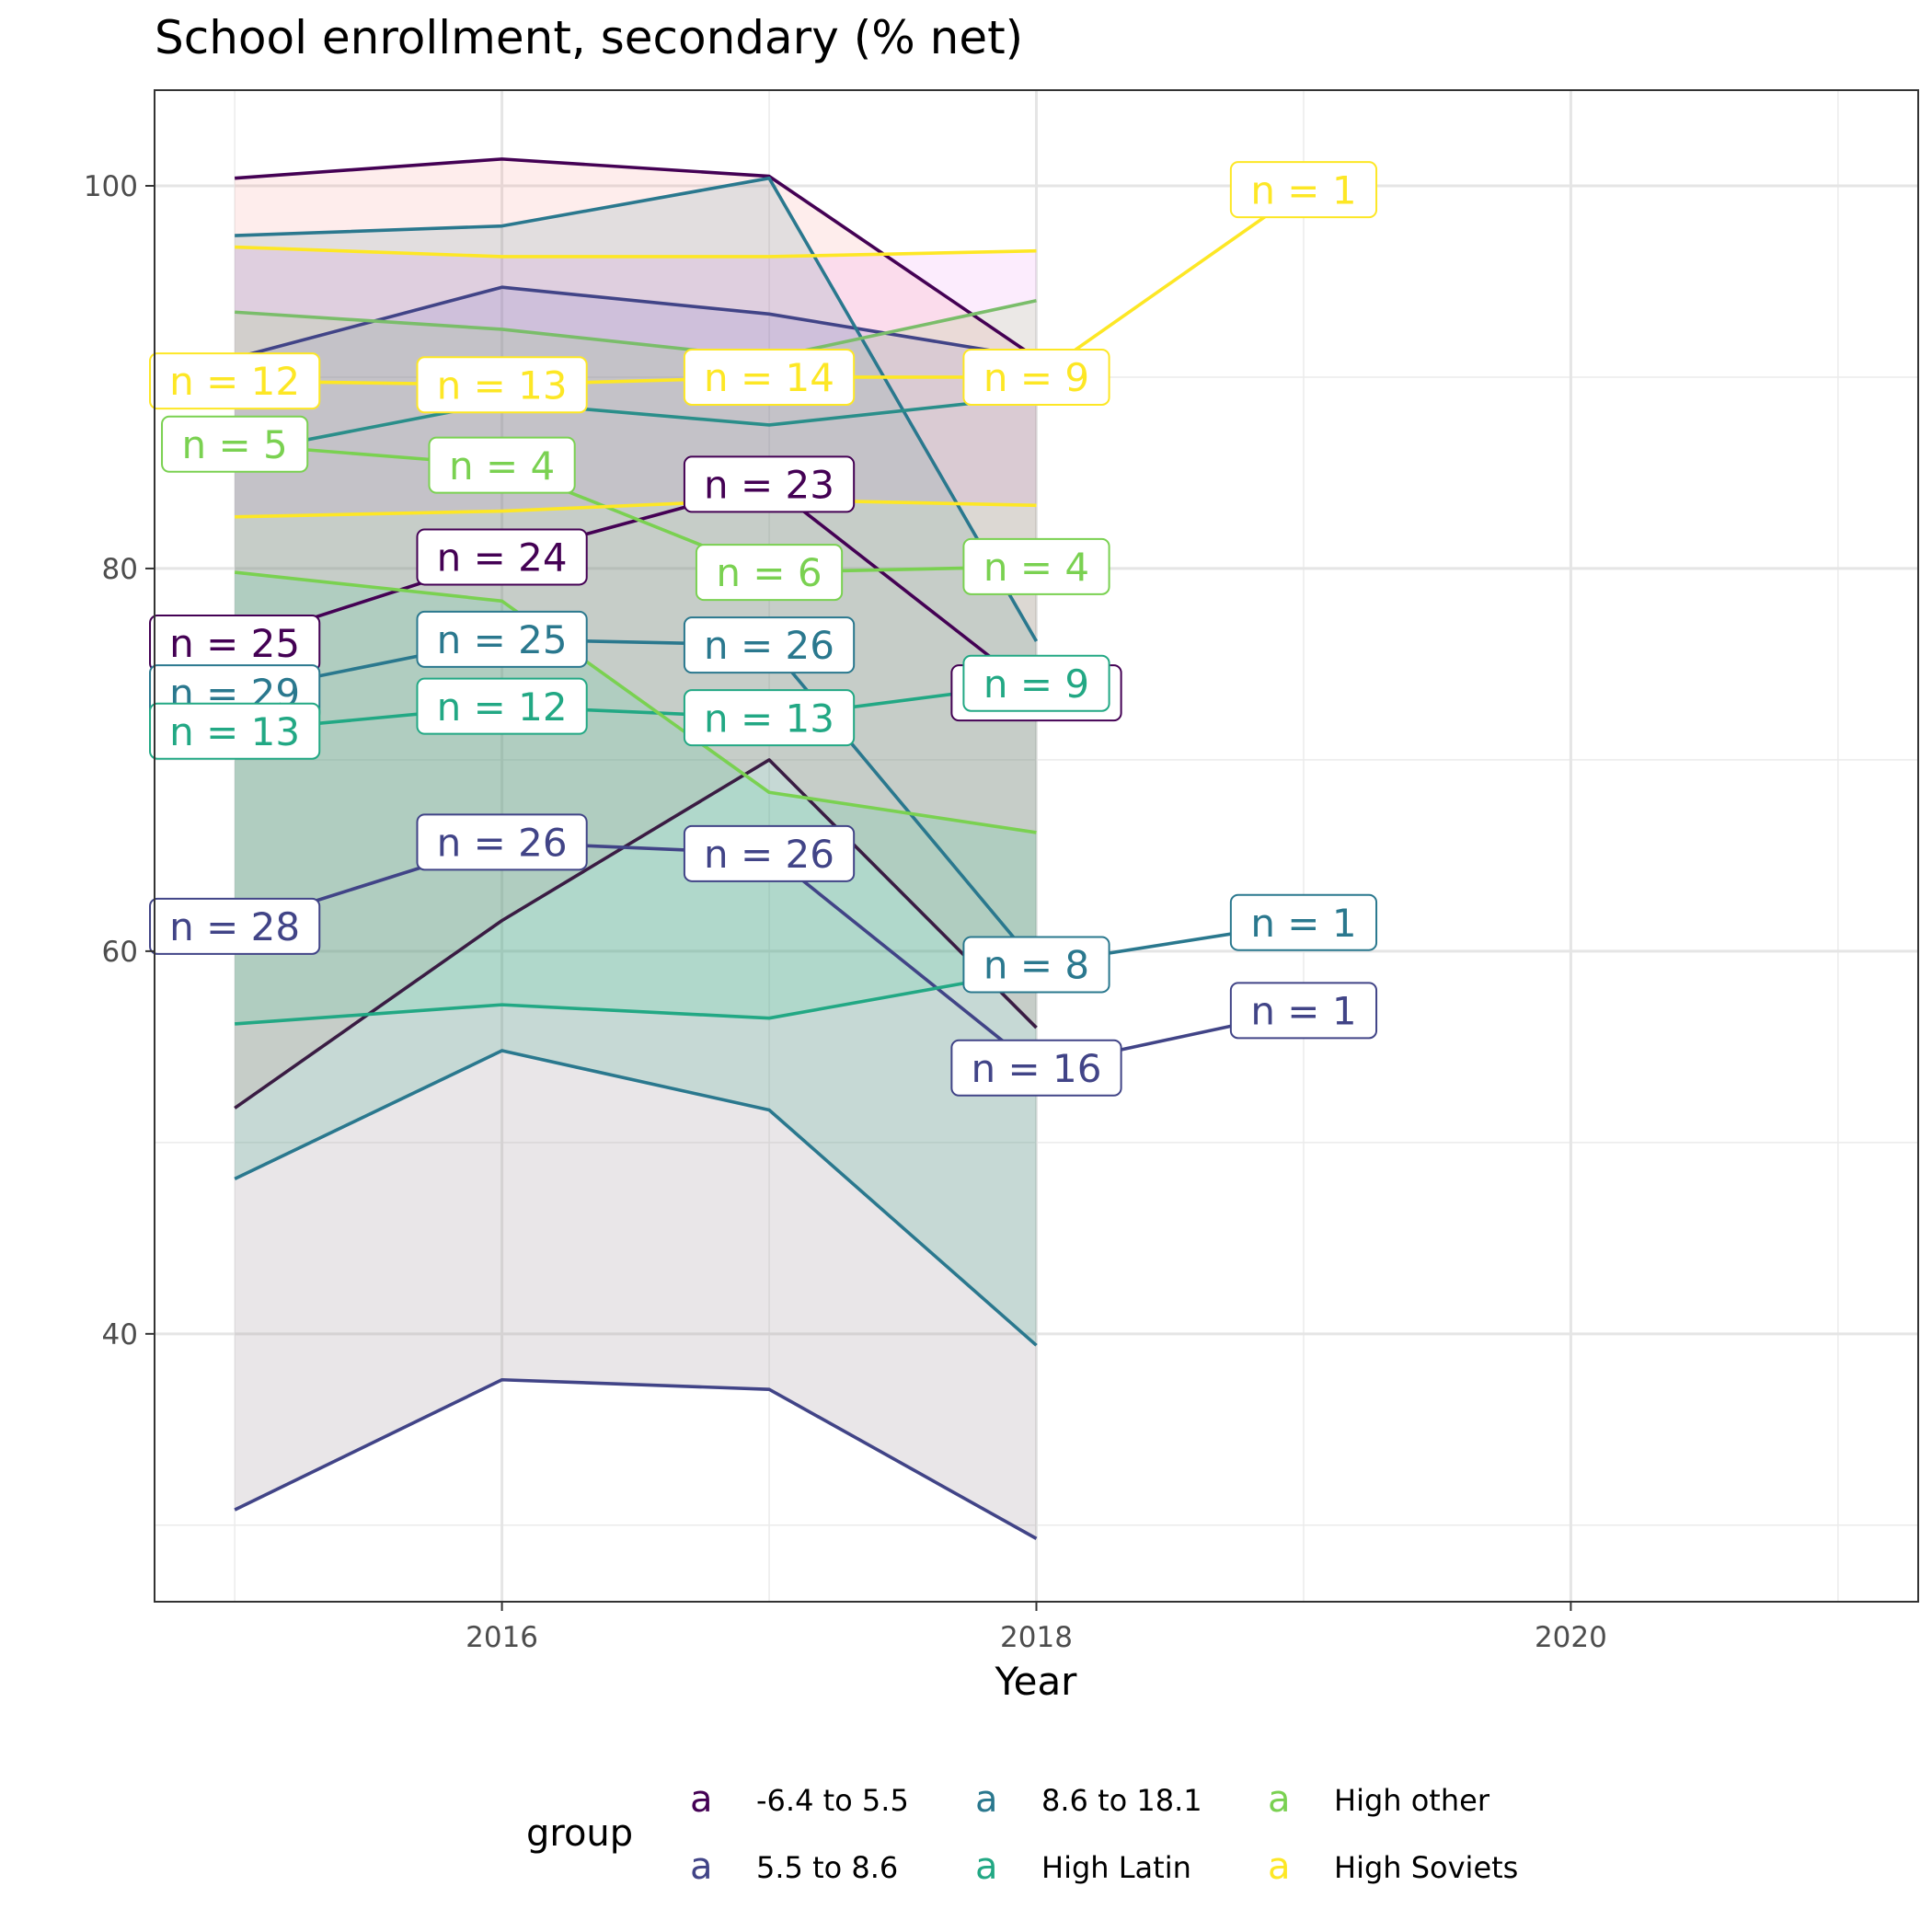  I want to click on data-label-6-4-to-5-5: n = 24, so click(502, 557).